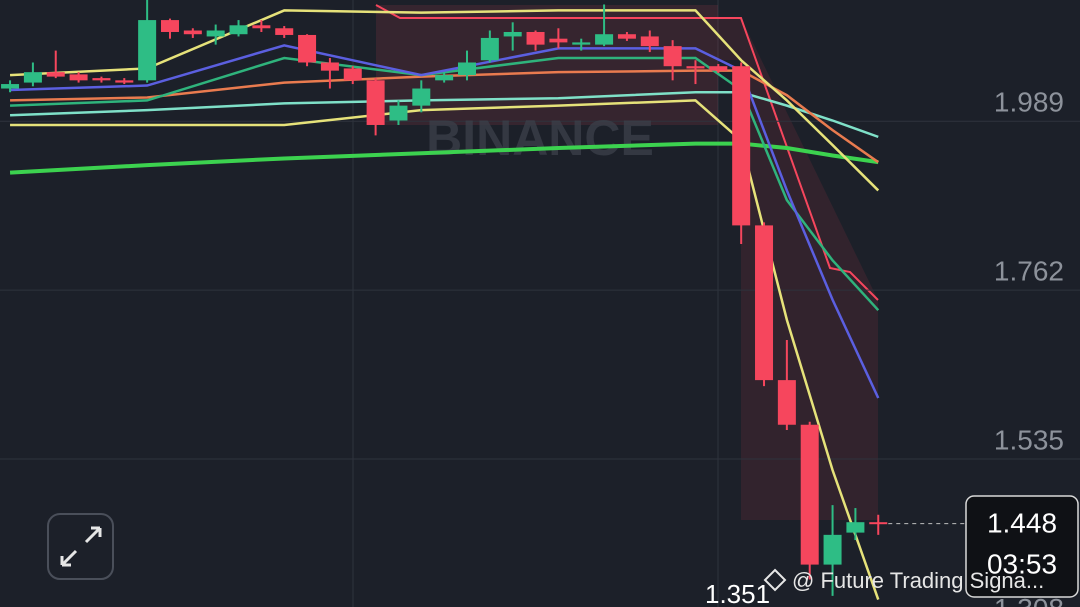 The image size is (1080, 607). I want to click on low-label: 1.351, so click(737, 593).